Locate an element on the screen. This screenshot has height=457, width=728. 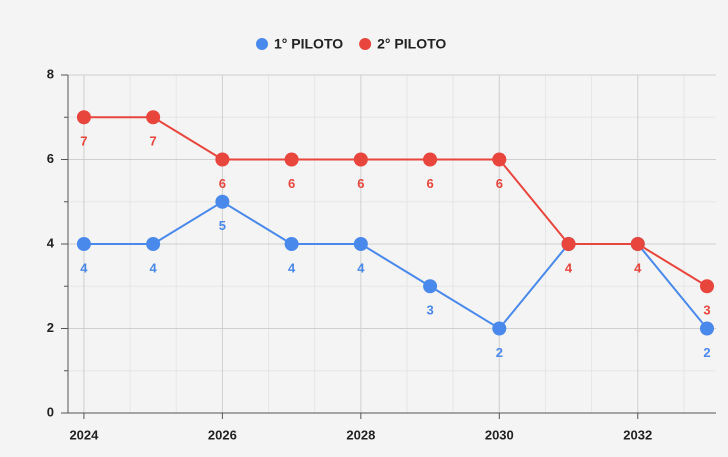
y-tick-label: 2 is located at coordinates (50, 327).